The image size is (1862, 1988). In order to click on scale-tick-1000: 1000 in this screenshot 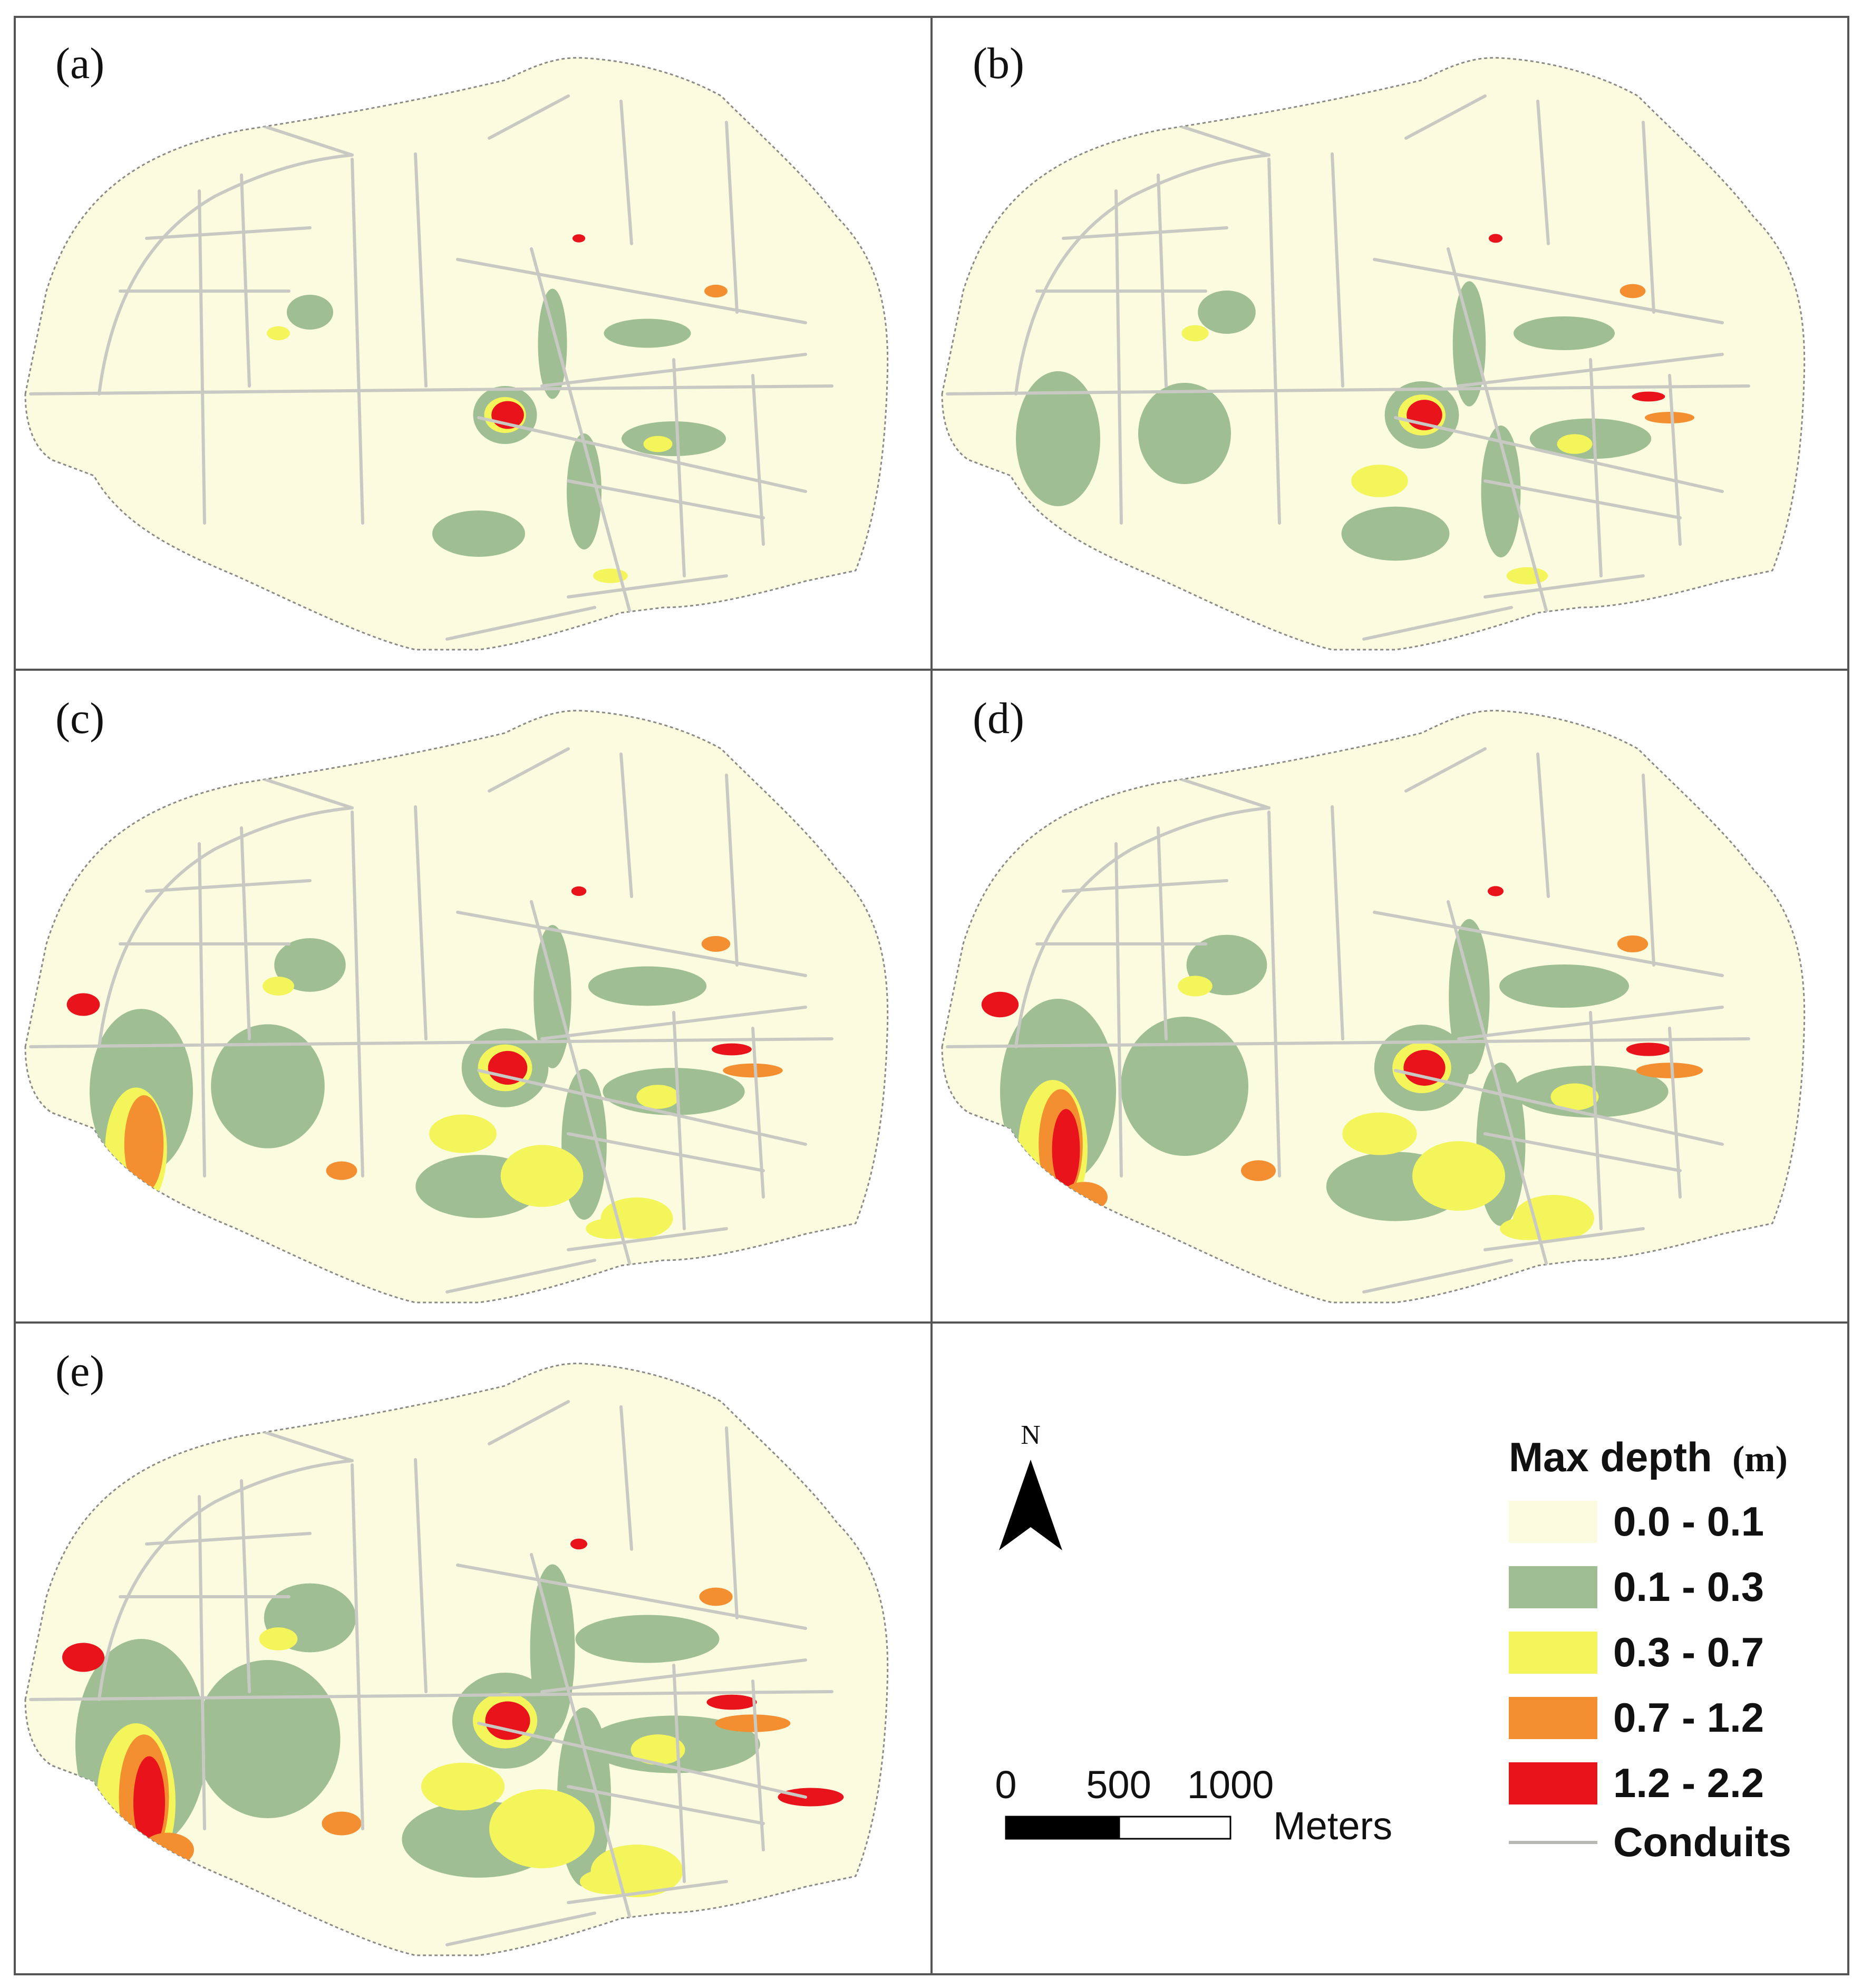, I will do `click(1230, 1785)`.